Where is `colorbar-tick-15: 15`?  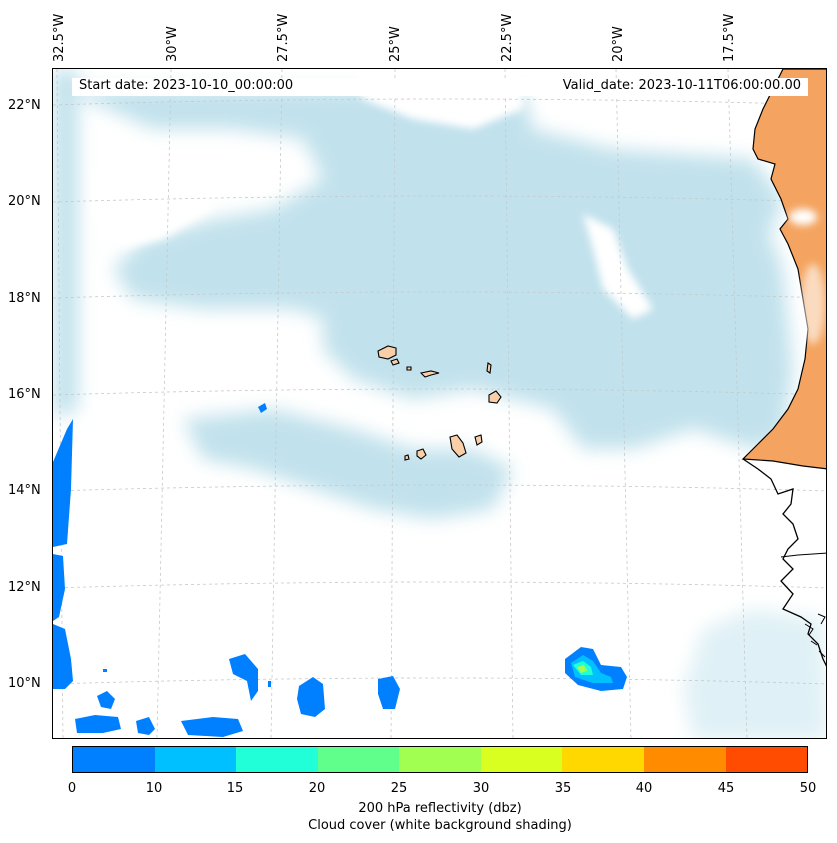 colorbar-tick-15: 15 is located at coordinates (235, 788).